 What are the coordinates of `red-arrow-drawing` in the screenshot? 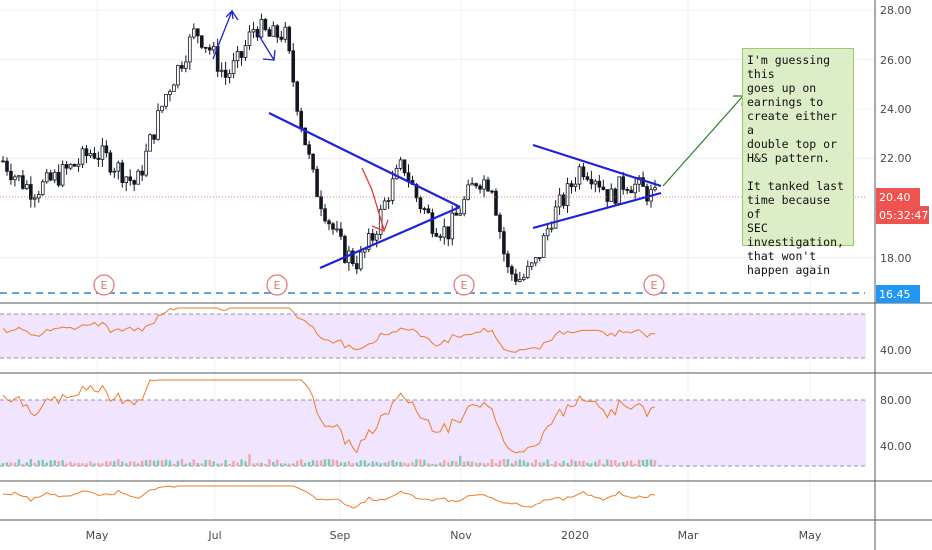 It's located at (375, 199).